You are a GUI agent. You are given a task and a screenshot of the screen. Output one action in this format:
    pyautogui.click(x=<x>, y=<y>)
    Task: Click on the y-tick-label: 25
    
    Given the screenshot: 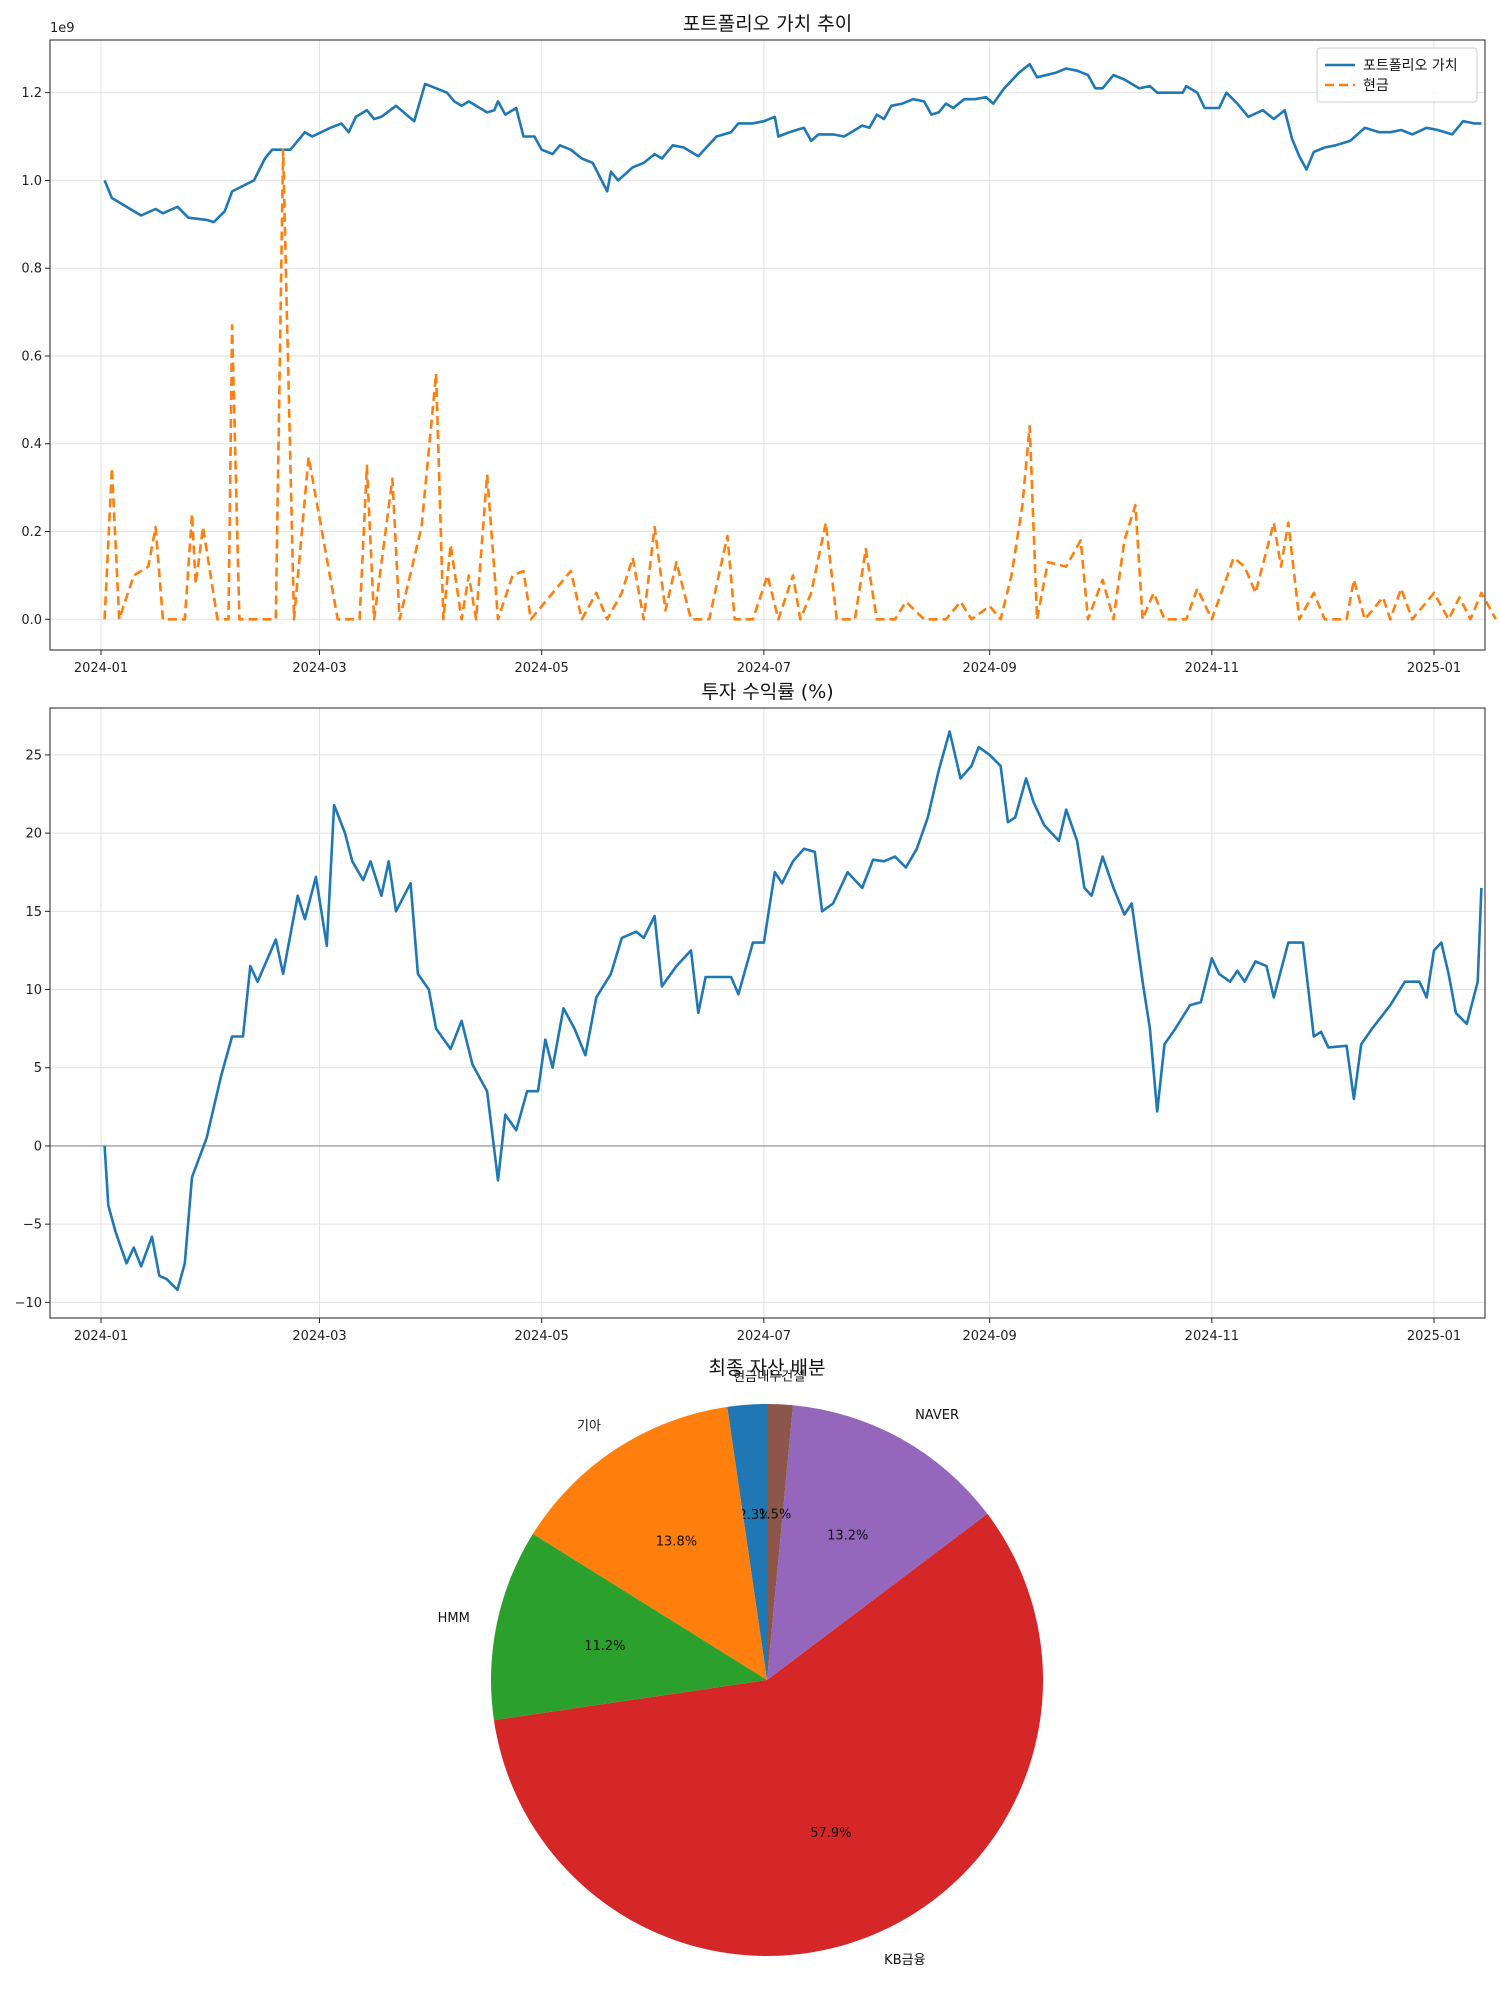 What is the action you would take?
    pyautogui.click(x=33, y=755)
    